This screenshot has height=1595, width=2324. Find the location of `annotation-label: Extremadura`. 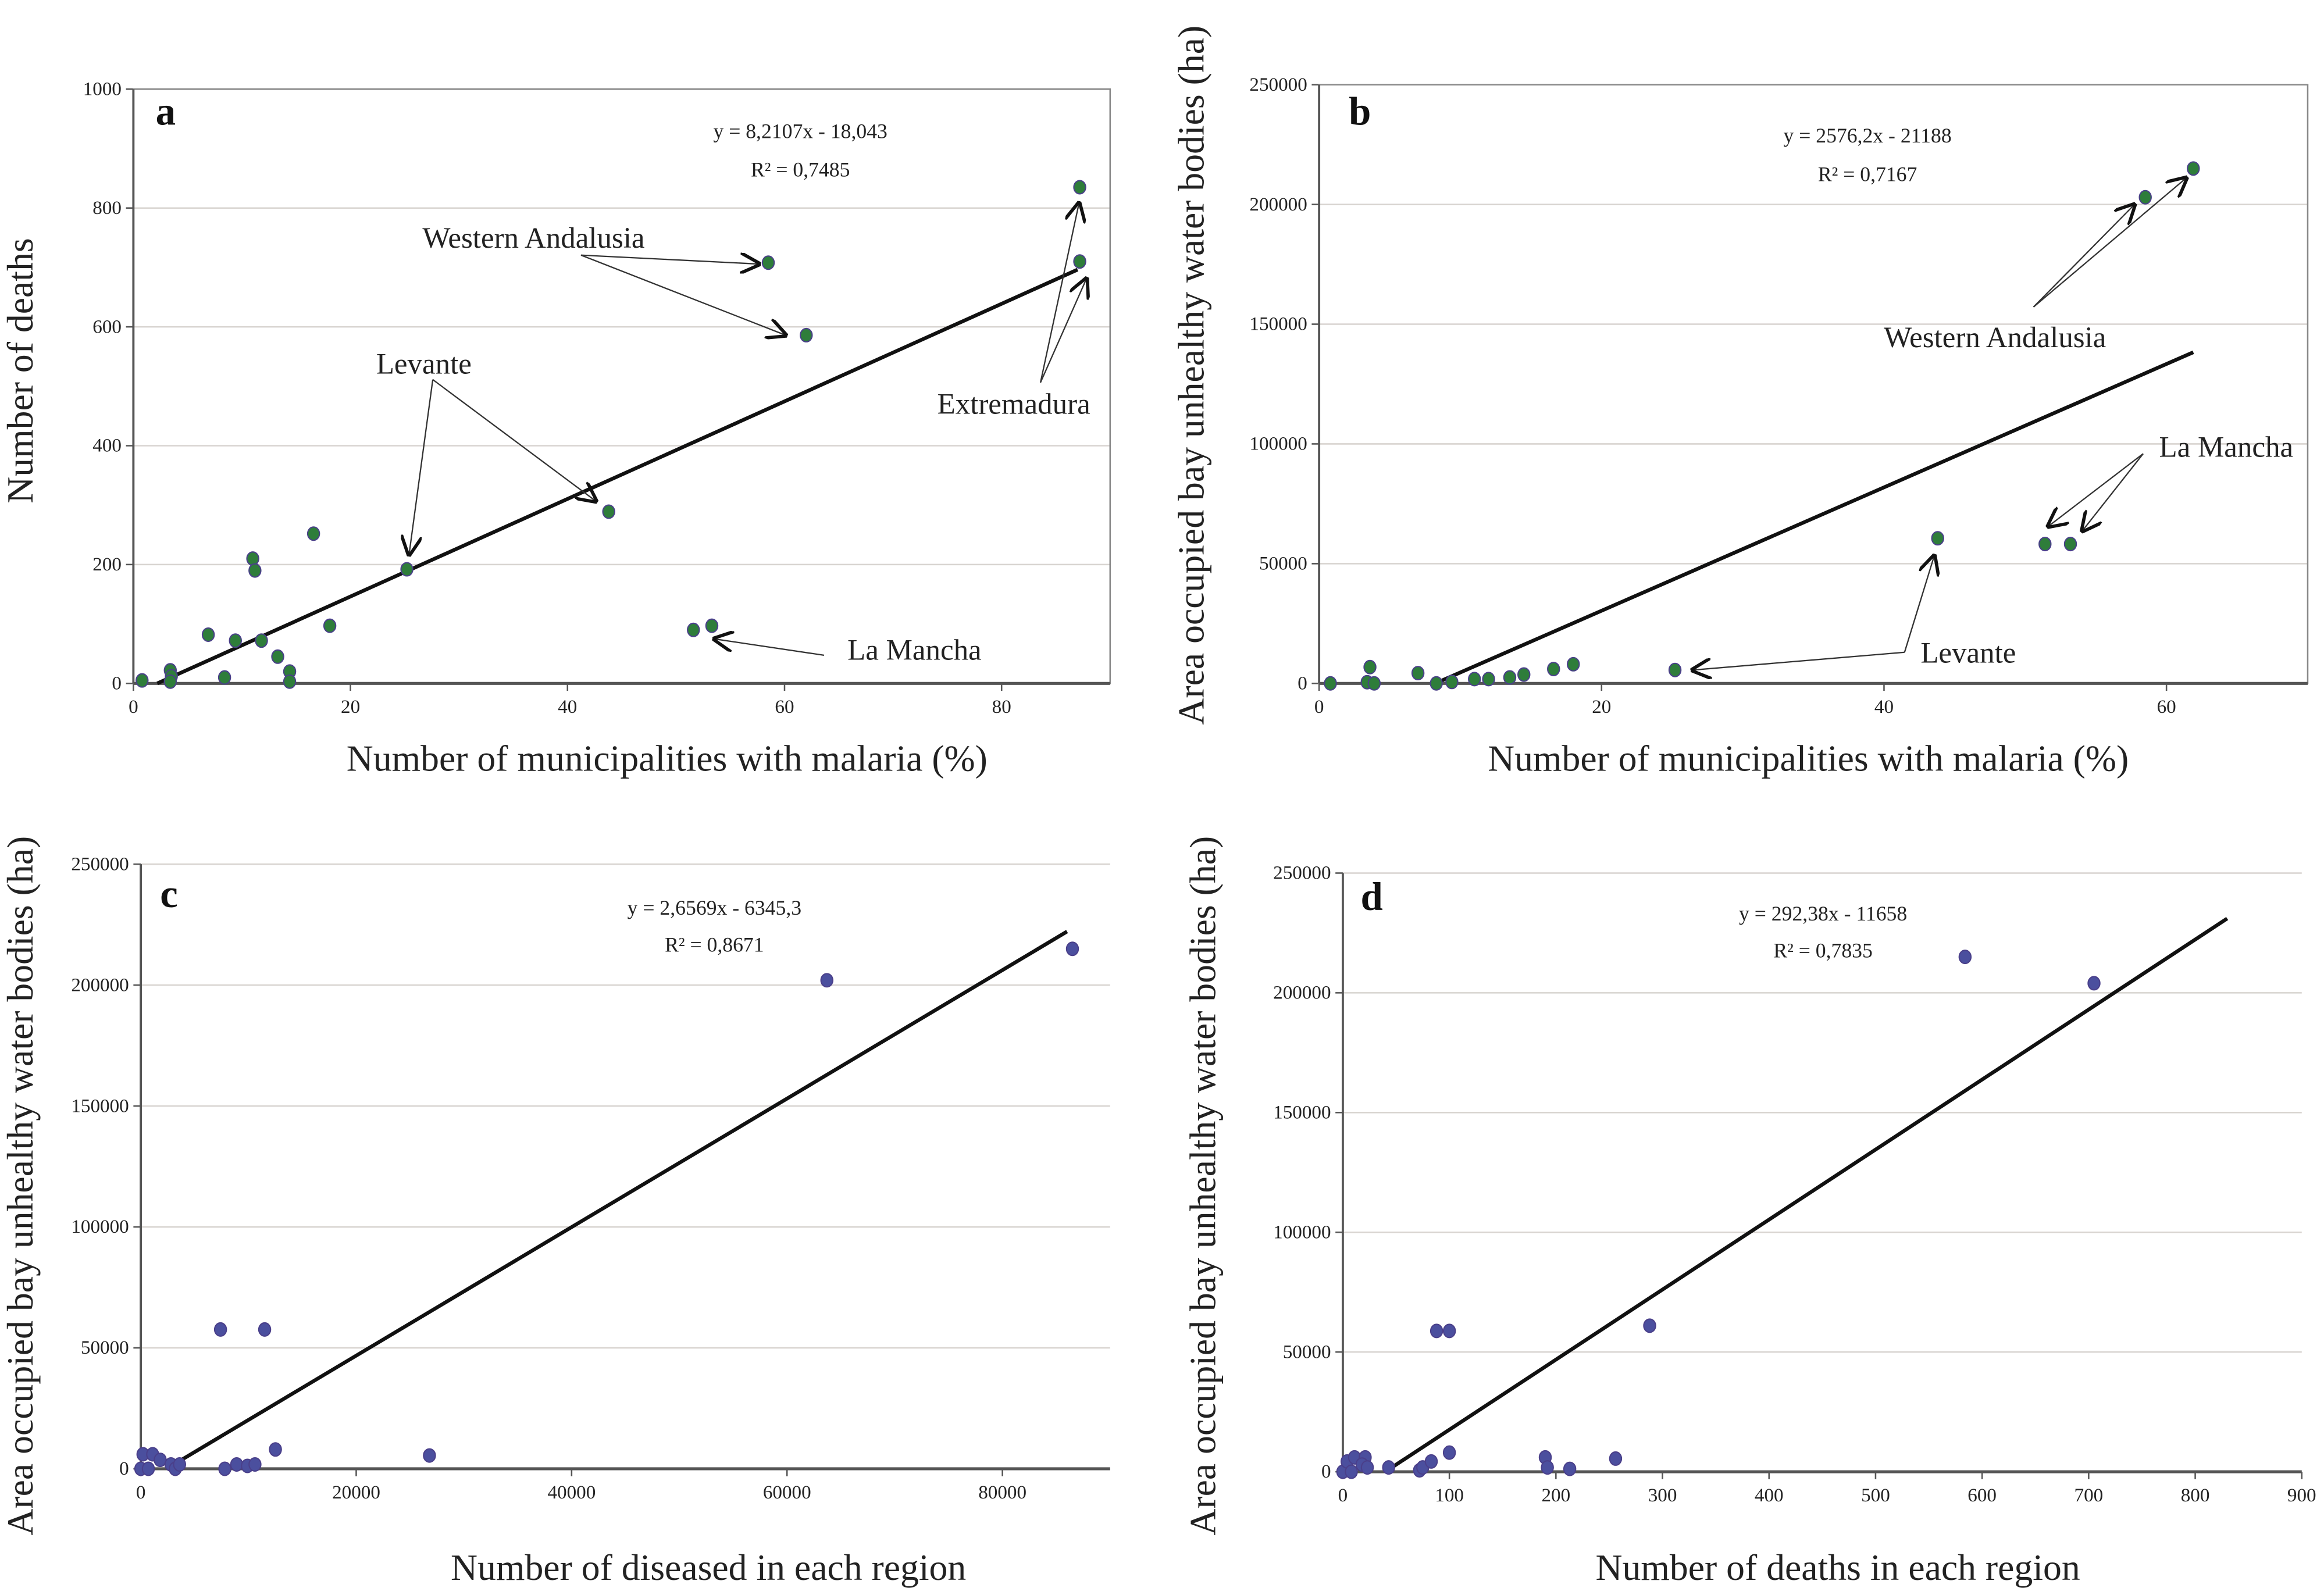

annotation-label: Extremadura is located at coordinates (1014, 404).